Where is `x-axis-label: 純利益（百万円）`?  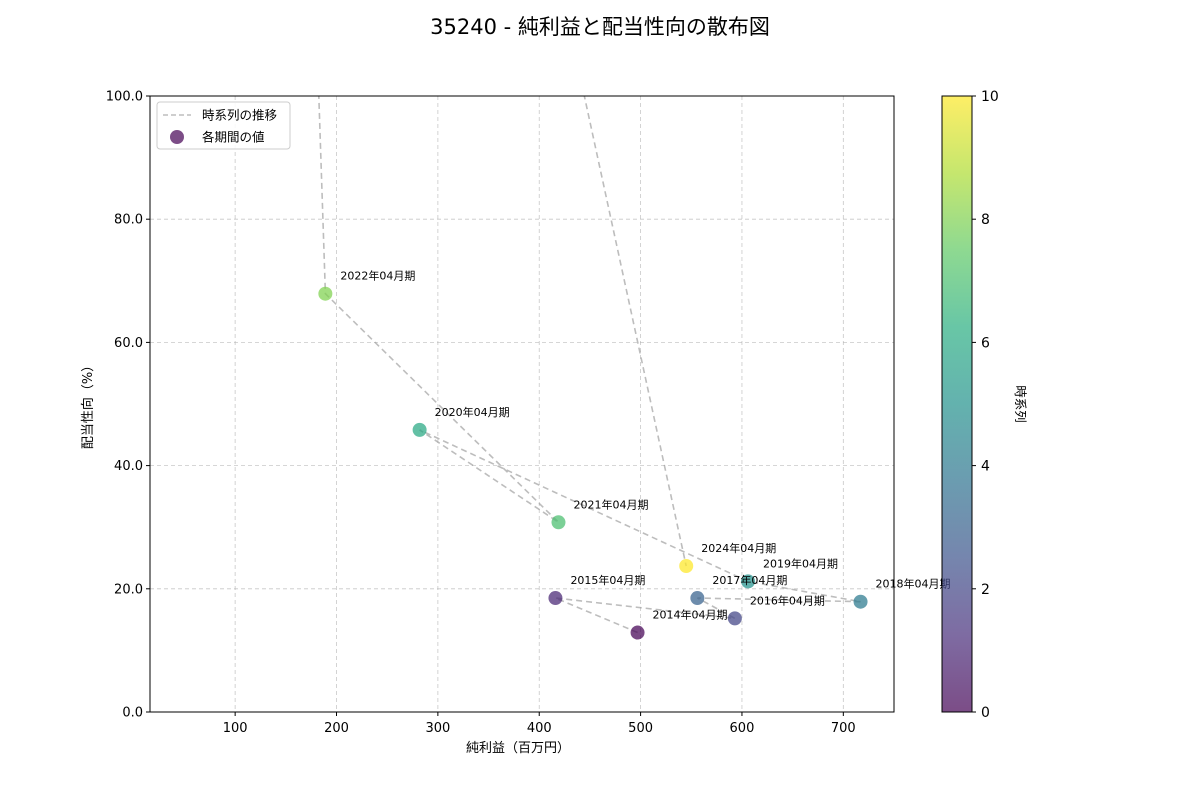 x-axis-label: 純利益（百万円） is located at coordinates (518, 748).